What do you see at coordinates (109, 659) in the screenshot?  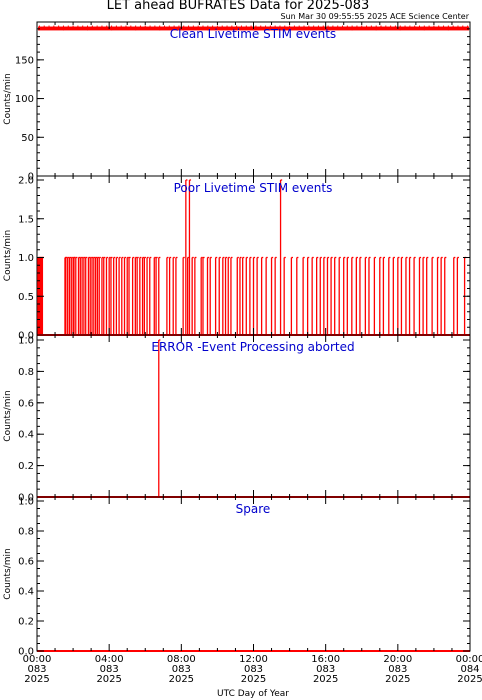 I see `x-tick-time: 04:00` at bounding box center [109, 659].